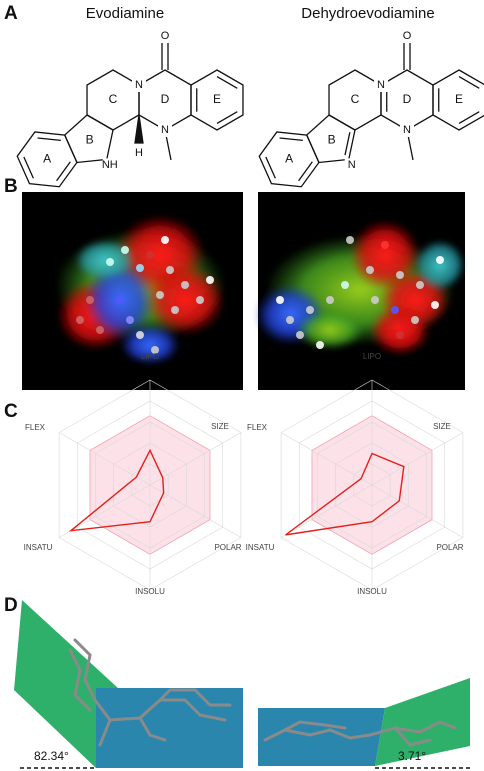 The image size is (484, 771). Describe the element at coordinates (412, 756) in the screenshot. I see `dihedral-angle: 3.71°` at that location.